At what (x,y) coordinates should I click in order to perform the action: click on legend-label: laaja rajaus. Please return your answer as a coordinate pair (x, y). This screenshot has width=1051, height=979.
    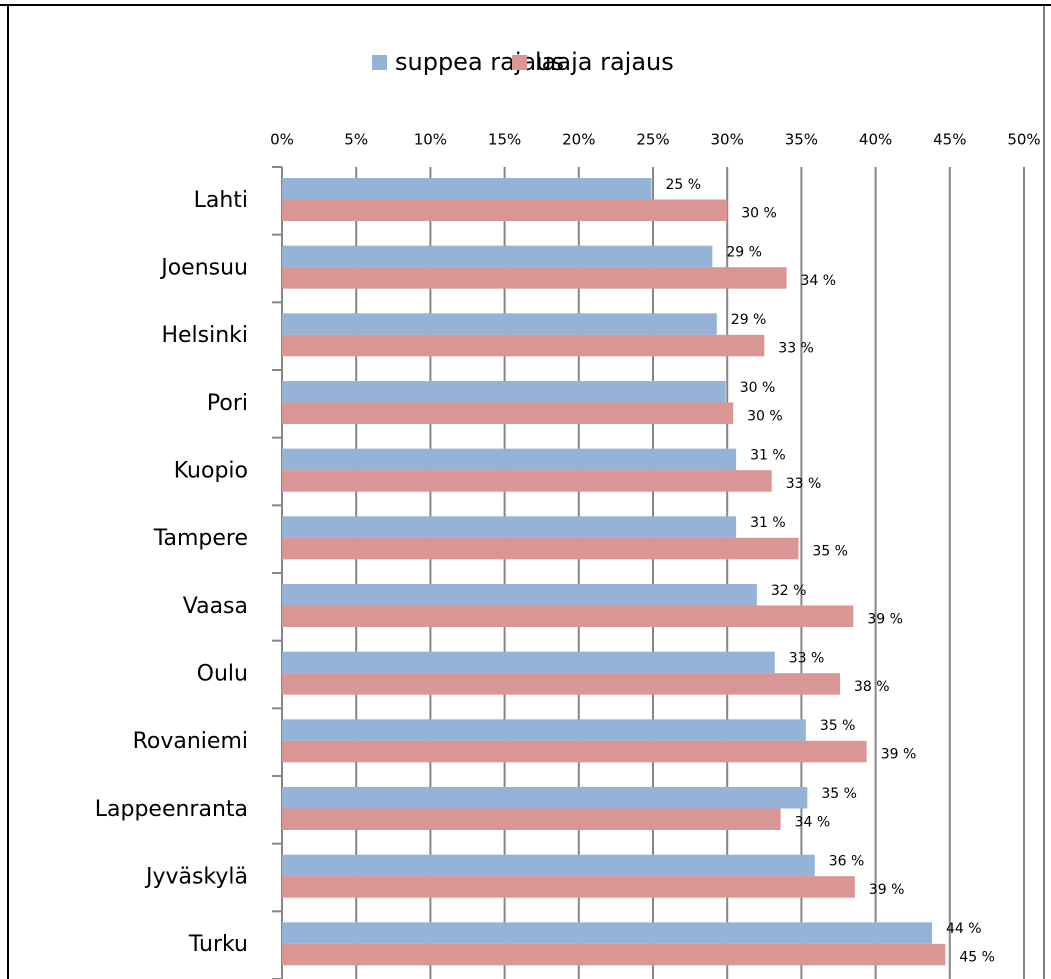
    Looking at the image, I should click on (604, 62).